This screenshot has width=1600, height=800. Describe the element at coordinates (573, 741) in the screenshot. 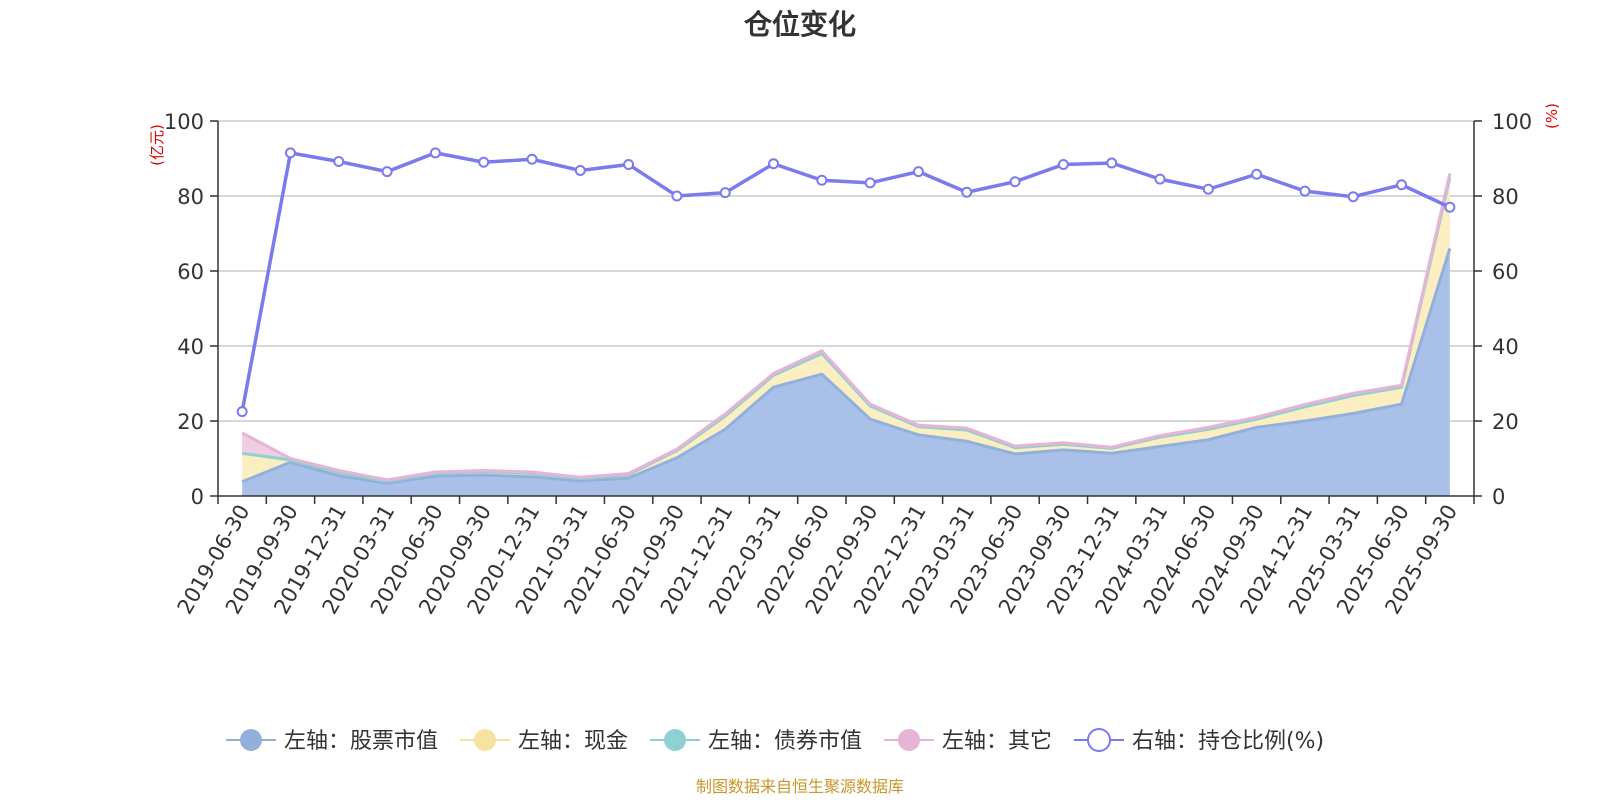

I see `legend-label: 左轴：现金` at that location.